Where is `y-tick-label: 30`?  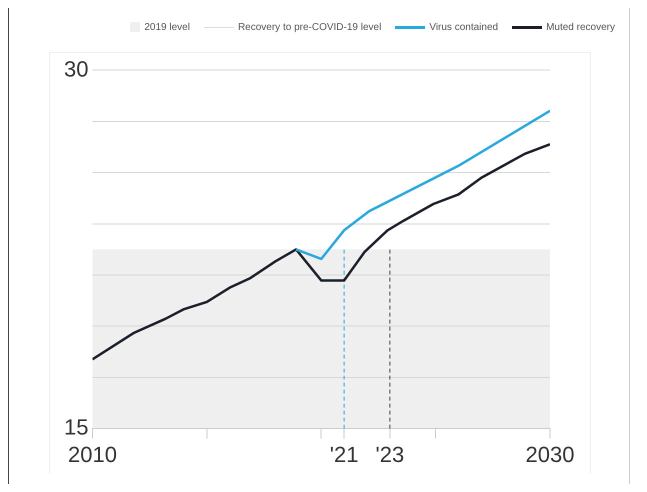 y-tick-label: 30 is located at coordinates (76, 69).